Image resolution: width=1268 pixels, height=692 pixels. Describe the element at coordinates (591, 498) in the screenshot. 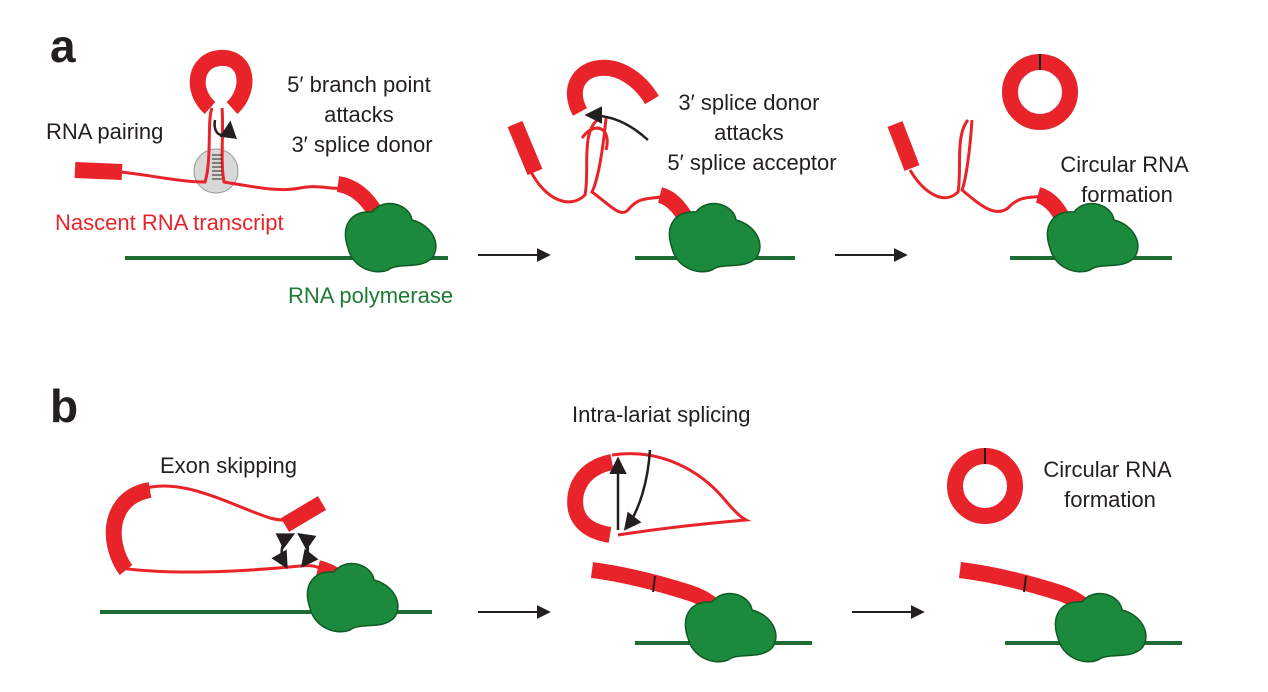

I see `lariat-exon` at that location.